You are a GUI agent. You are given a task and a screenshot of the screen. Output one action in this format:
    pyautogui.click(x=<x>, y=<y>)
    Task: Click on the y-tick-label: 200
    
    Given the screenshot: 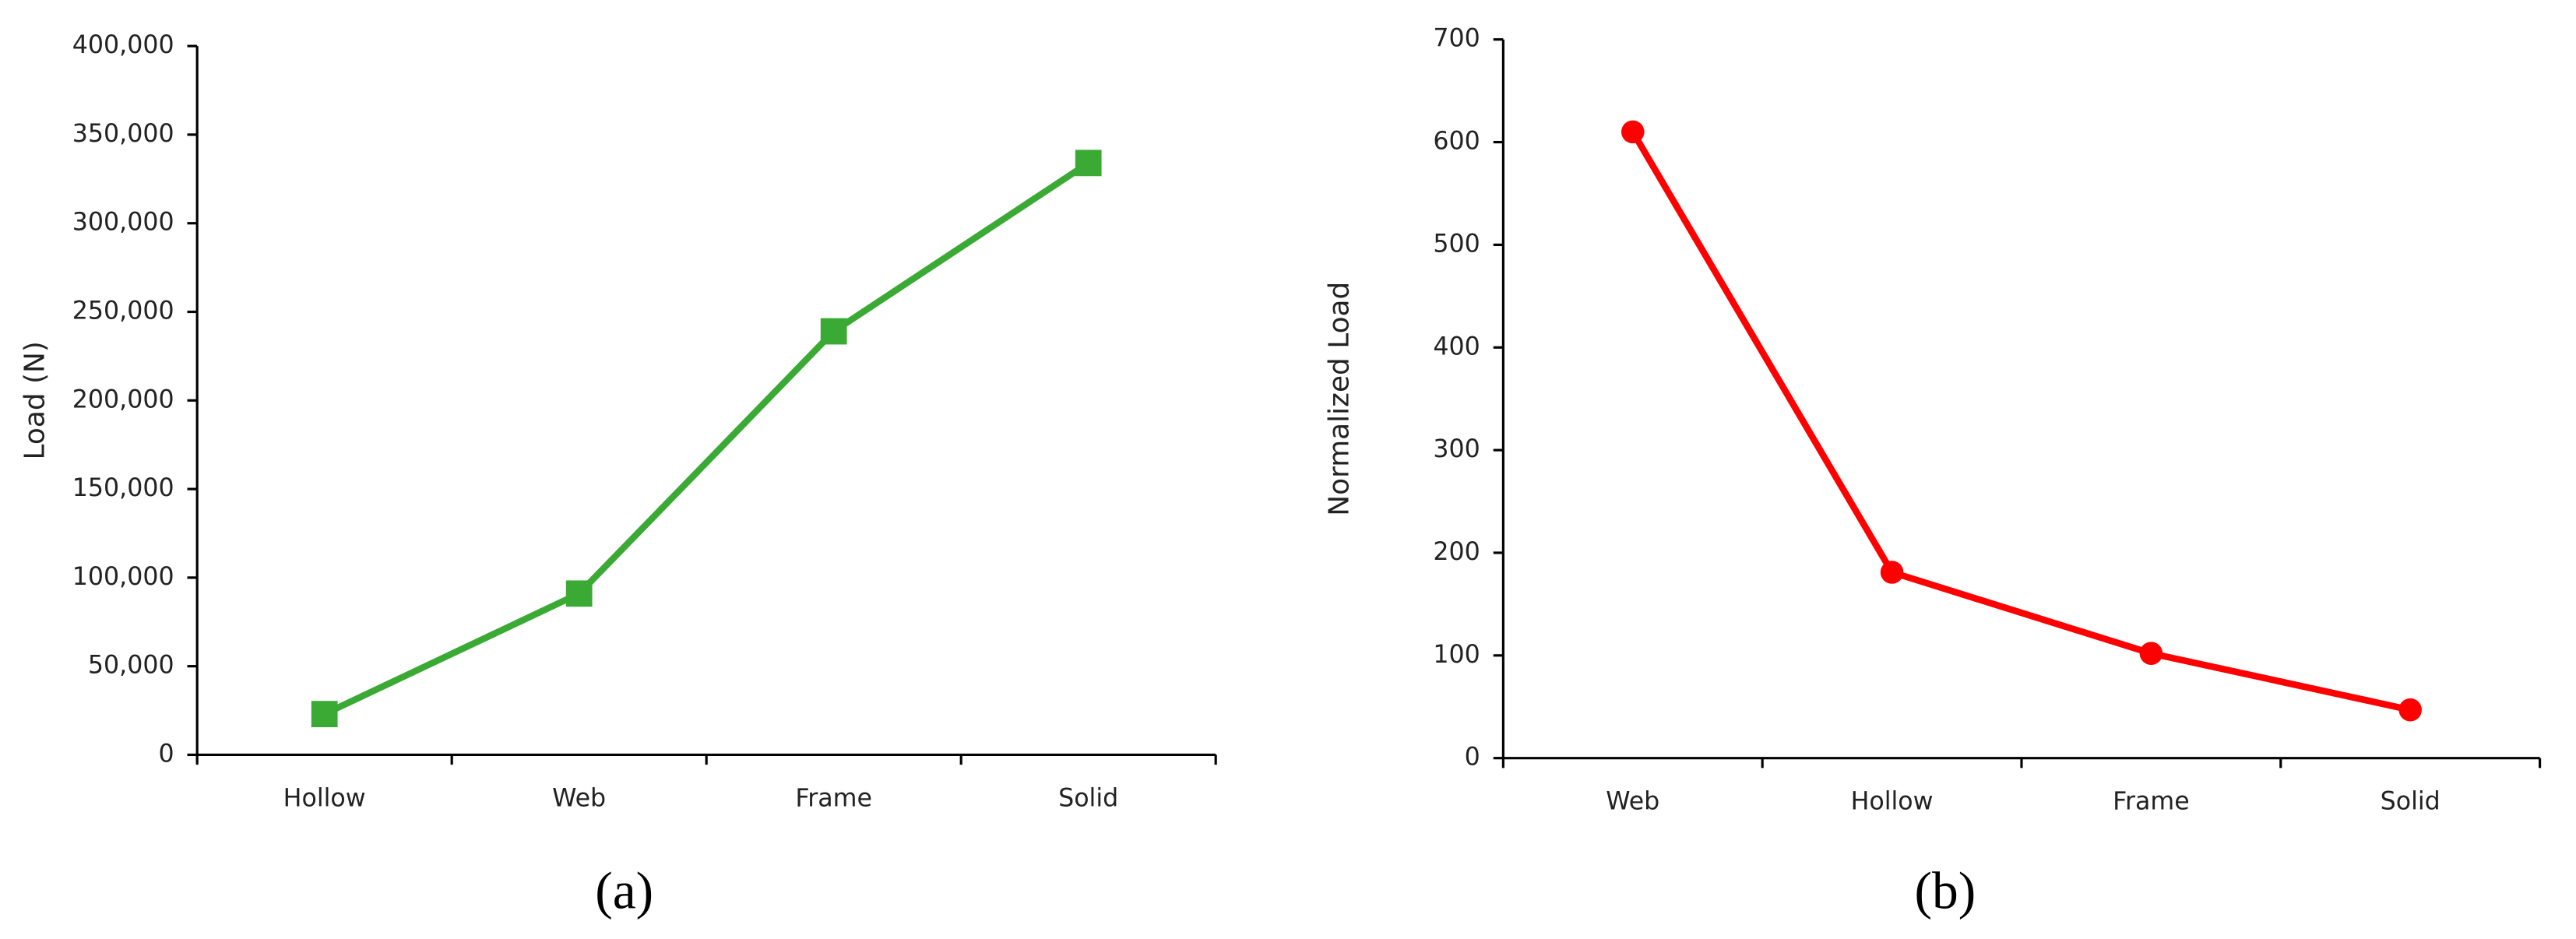 What is the action you would take?
    pyautogui.click(x=1456, y=552)
    